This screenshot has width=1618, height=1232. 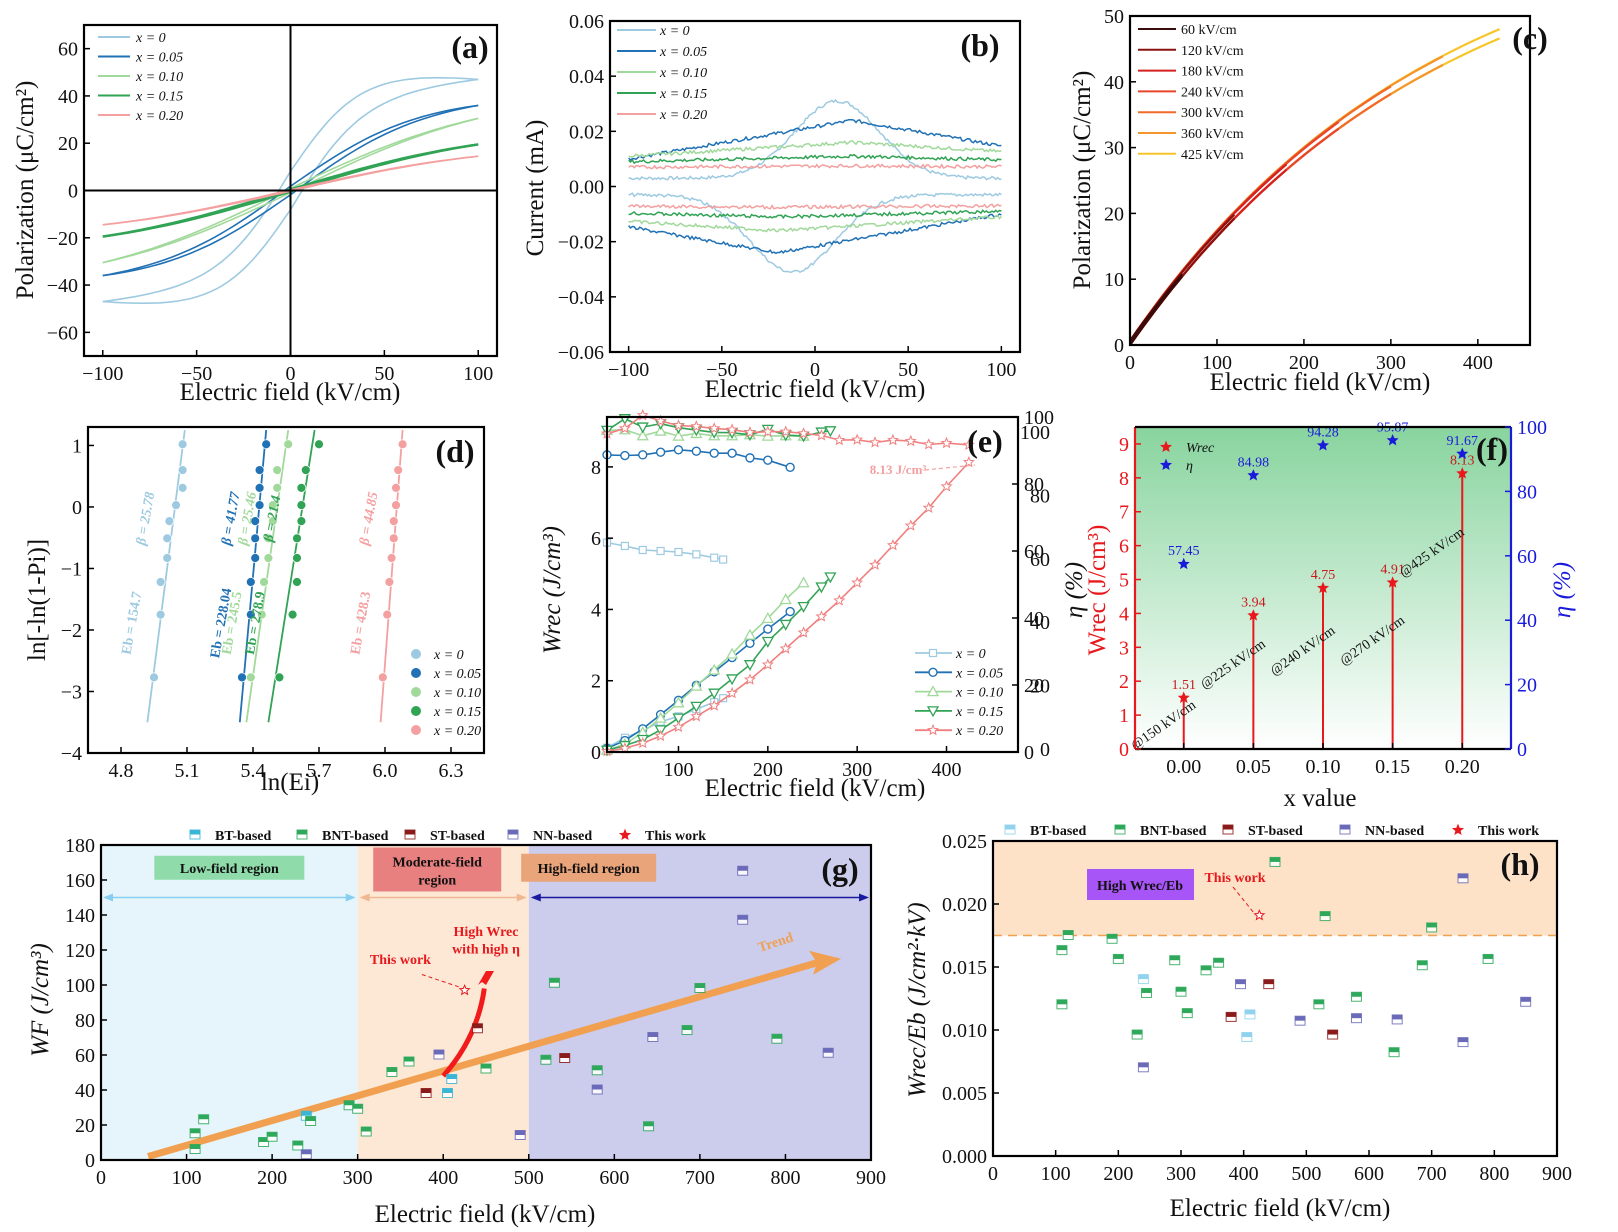 What do you see at coordinates (187, 1178) in the screenshot?
I see `x-tick-label: 100` at bounding box center [187, 1178].